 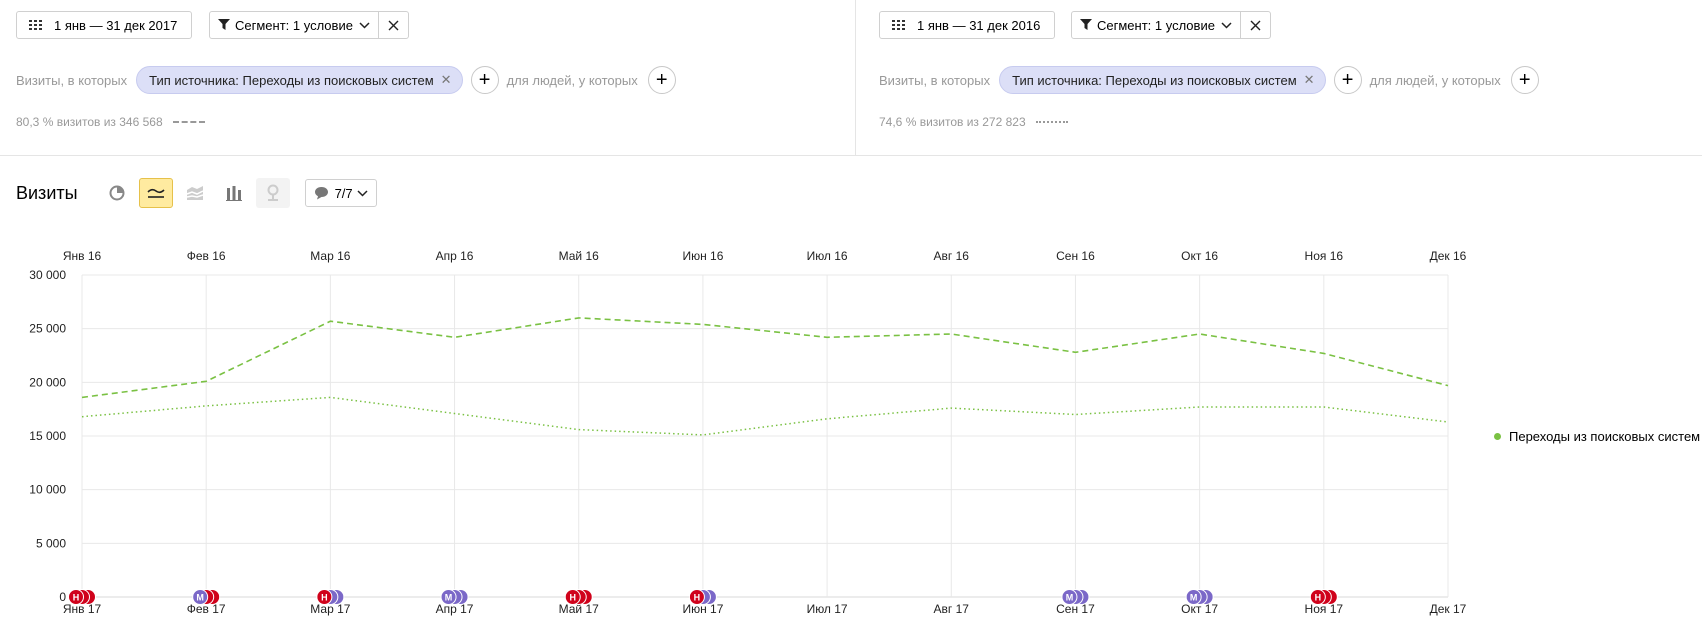 What do you see at coordinates (1324, 256) in the screenshot?
I see `x-top-tick-label: Ноя 16` at bounding box center [1324, 256].